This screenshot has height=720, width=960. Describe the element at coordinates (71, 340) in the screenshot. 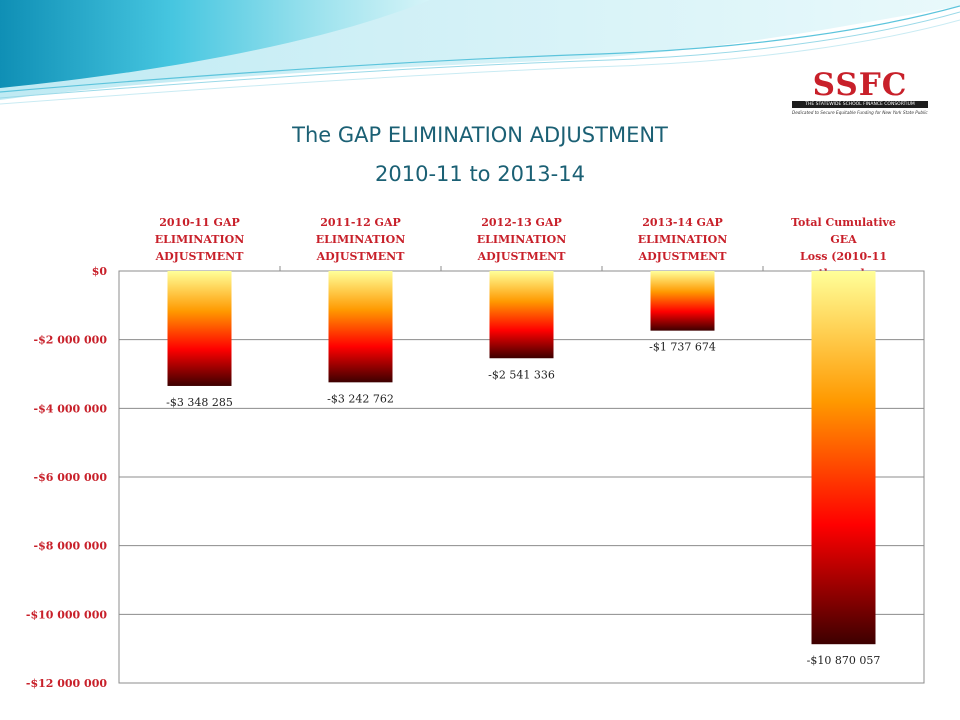

I see `y-tick-label: -$2 000 000` at that location.